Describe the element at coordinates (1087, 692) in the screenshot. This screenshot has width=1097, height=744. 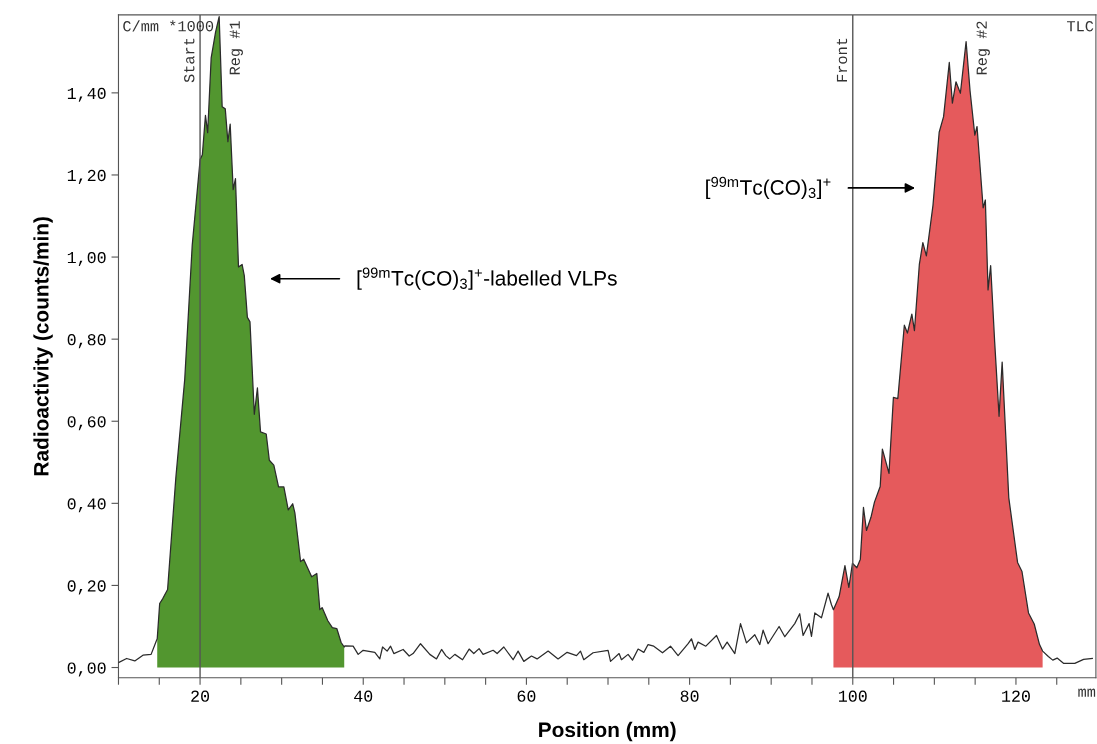
I see `text: mm` at that location.